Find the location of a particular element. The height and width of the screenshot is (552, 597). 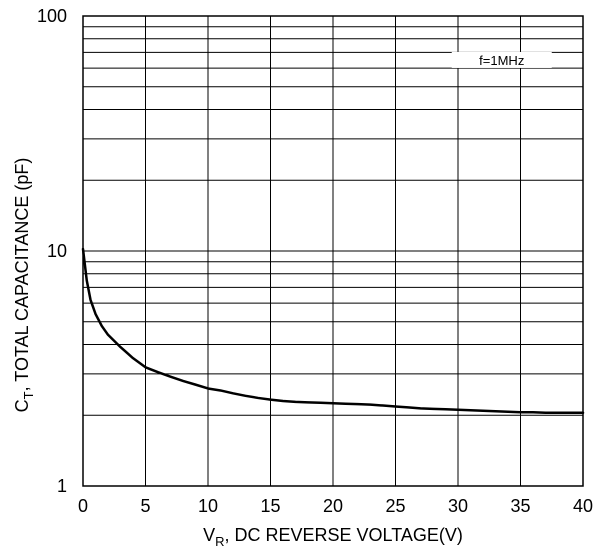

x-axis-label: VR, DC REVERSE VOLTAGE(V) is located at coordinates (333, 537).